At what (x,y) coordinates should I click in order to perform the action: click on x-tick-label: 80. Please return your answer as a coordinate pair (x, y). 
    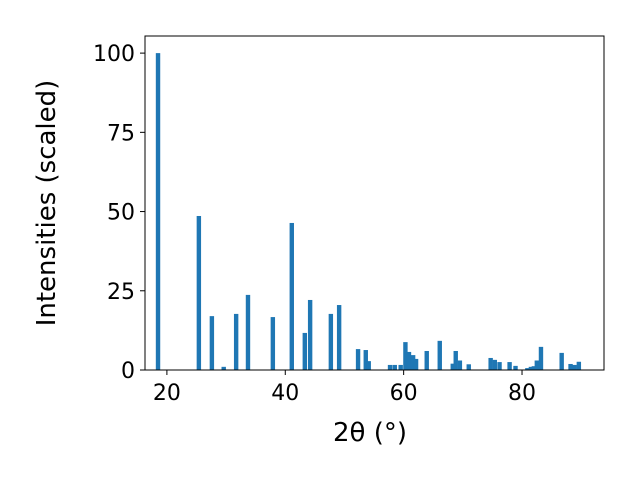
    Looking at the image, I should click on (522, 393).